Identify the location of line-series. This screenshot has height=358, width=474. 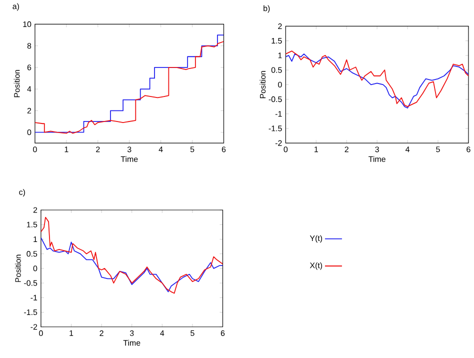
(131, 255).